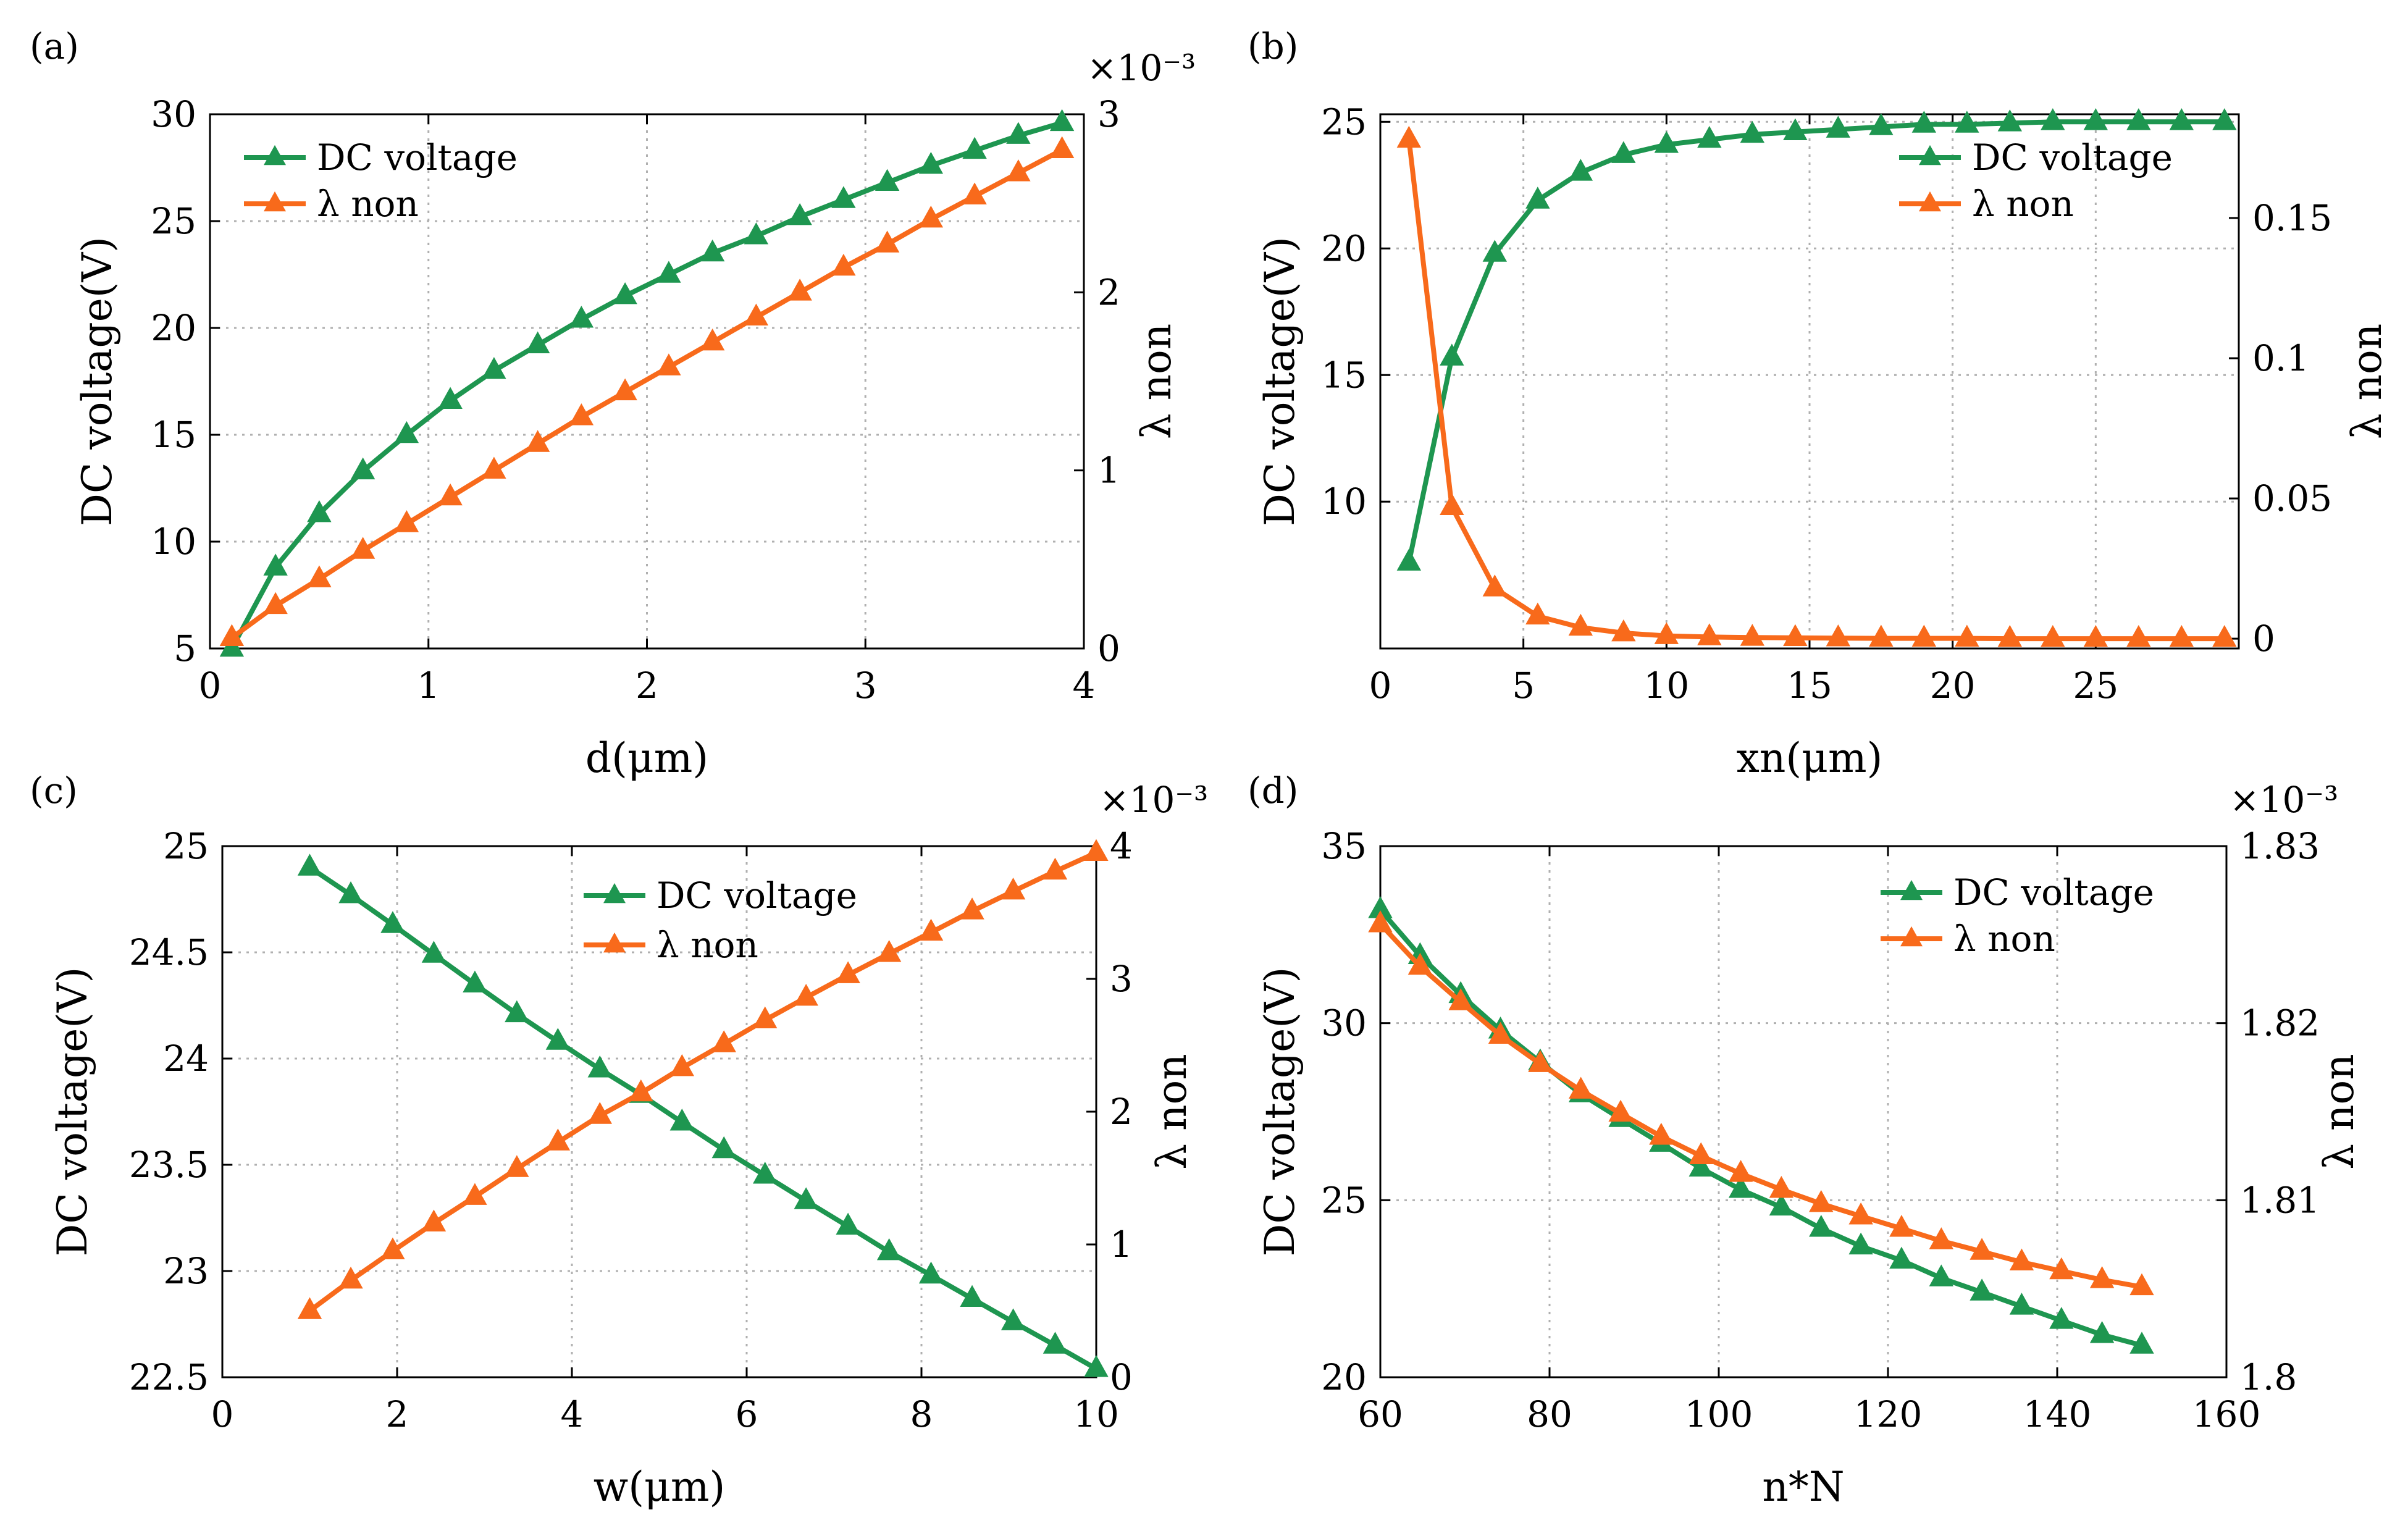 This screenshot has height=1523, width=2408. I want to click on x-tick-label: 140, so click(2057, 1414).